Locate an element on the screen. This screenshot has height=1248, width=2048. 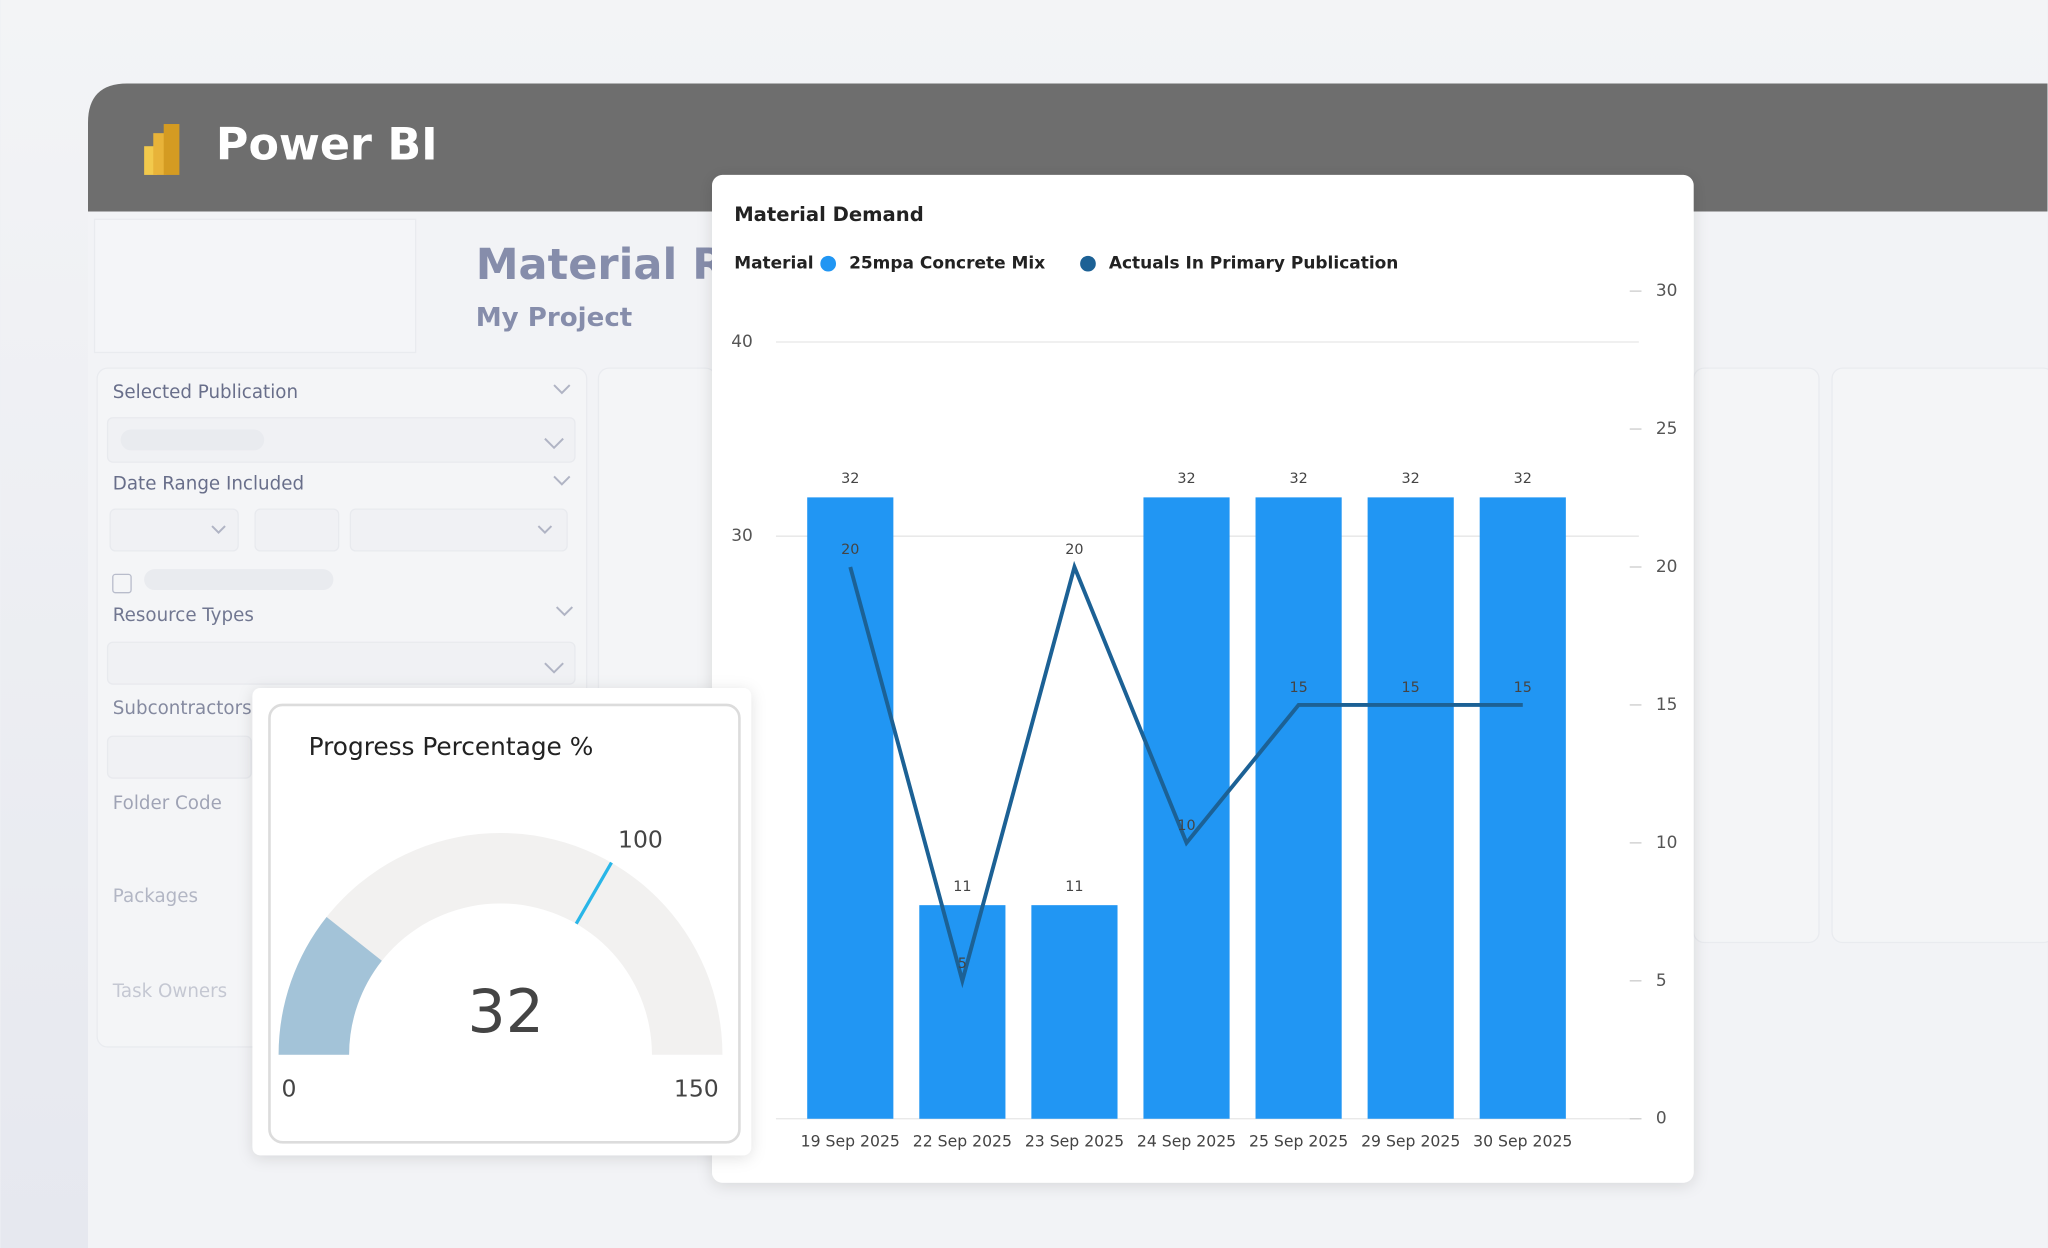
gauge-track is located at coordinates (500, 943).